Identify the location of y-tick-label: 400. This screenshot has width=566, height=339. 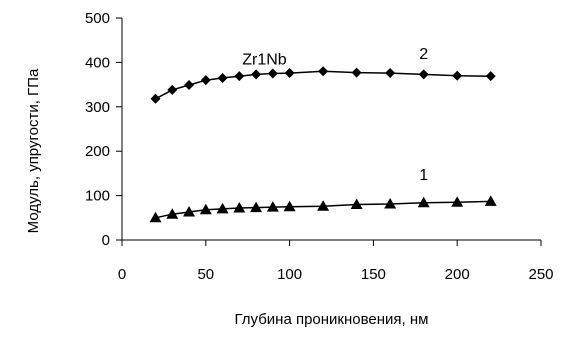
(97, 62).